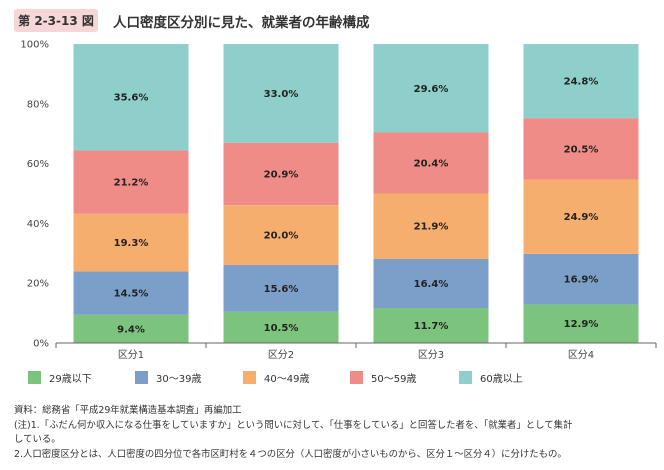 The height and width of the screenshot is (470, 664). Describe the element at coordinates (38, 284) in the screenshot. I see `y-tick-label: 20%` at that location.